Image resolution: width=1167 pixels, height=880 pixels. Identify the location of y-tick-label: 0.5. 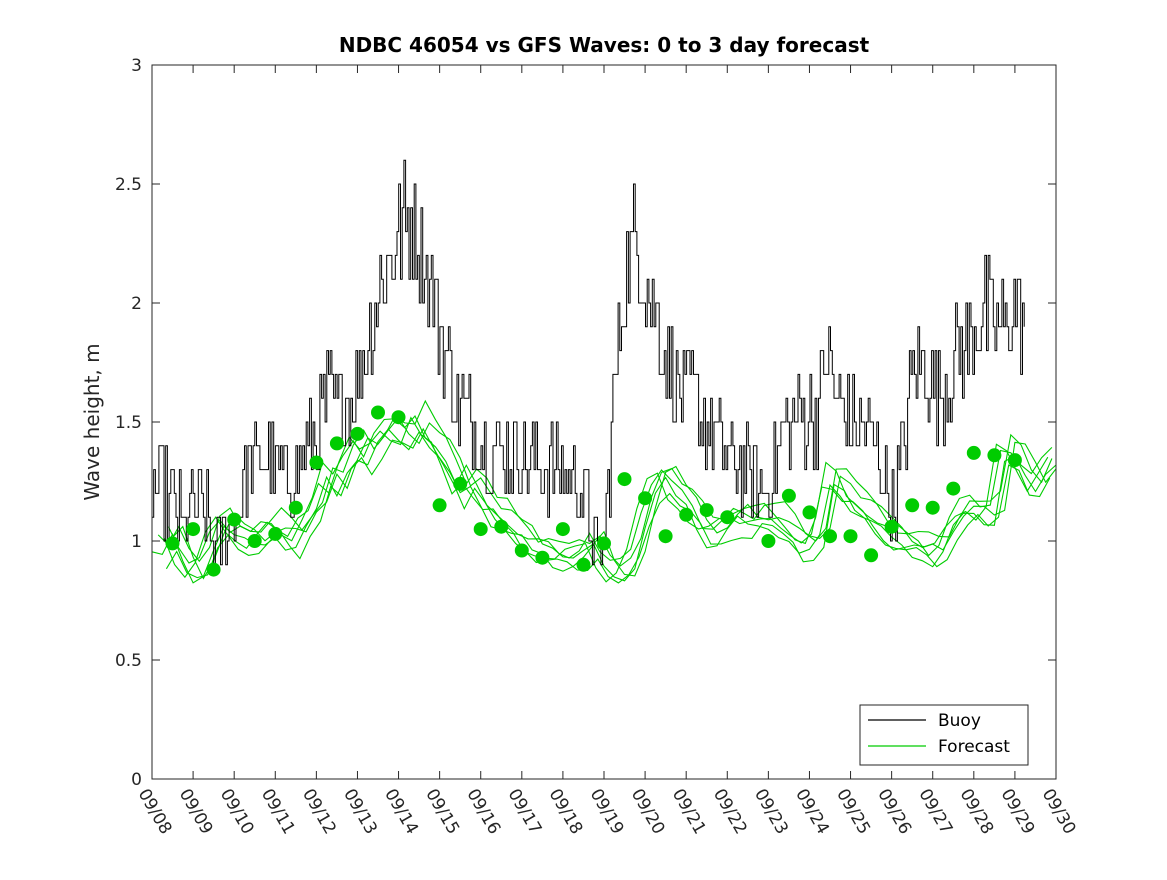
(128, 661).